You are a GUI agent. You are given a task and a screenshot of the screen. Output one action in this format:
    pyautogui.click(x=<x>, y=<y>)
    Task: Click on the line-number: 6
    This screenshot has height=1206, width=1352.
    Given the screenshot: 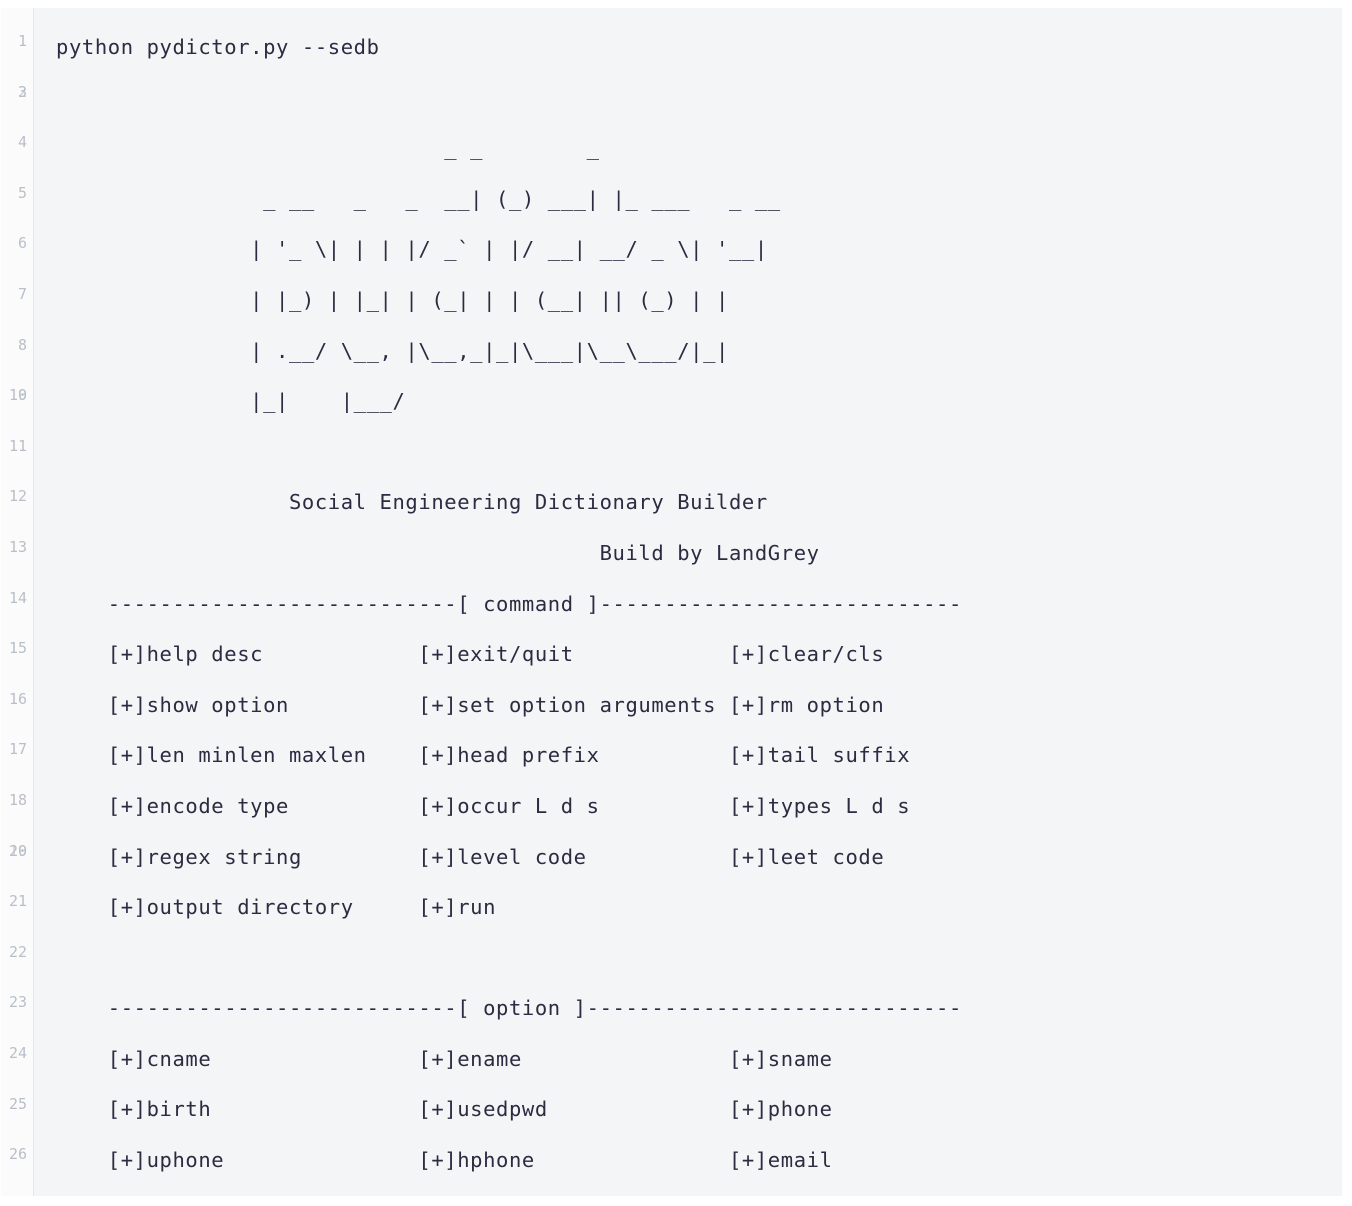 What is the action you would take?
    pyautogui.click(x=22, y=243)
    